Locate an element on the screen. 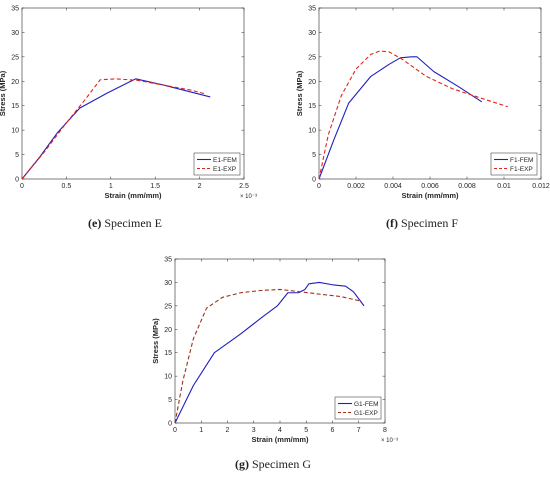 The height and width of the screenshot is (478, 550). legend-entry: G1-FEM is located at coordinates (366, 404).